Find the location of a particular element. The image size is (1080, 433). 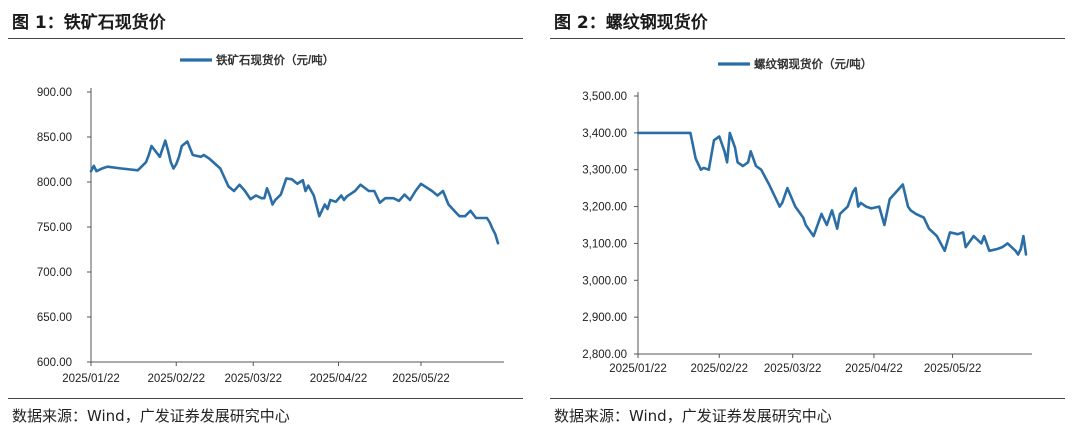

y-tick-label: 750.00 is located at coordinates (54, 228).